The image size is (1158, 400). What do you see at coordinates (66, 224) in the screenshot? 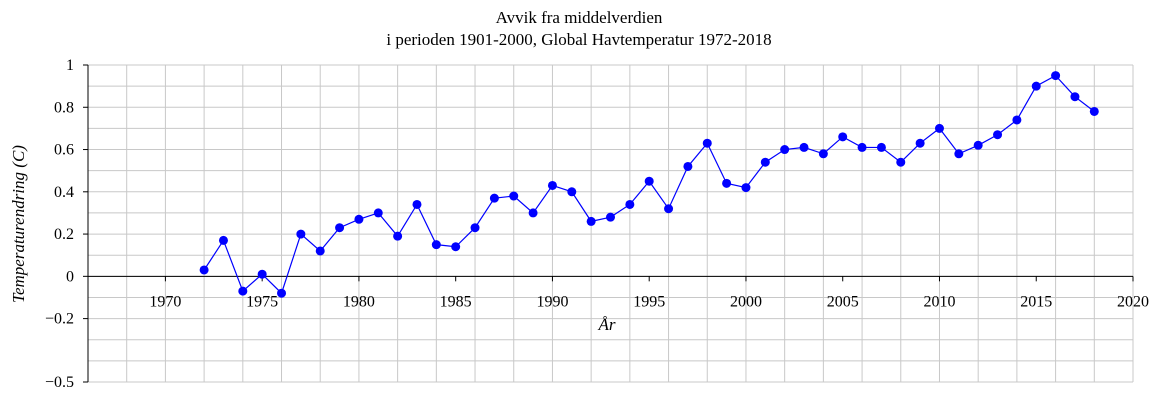
I see `y-tick-labels: 1 0.8 0.6 0.4 0.2 0 −0.2 −0.5` at bounding box center [66, 224].